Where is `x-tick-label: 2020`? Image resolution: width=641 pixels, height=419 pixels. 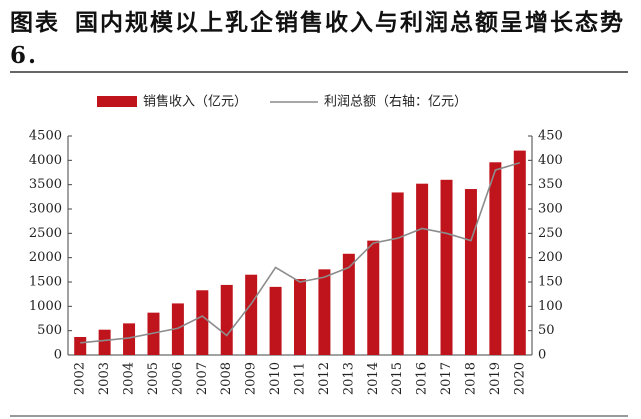
x-tick-label: 2020 is located at coordinates (519, 378).